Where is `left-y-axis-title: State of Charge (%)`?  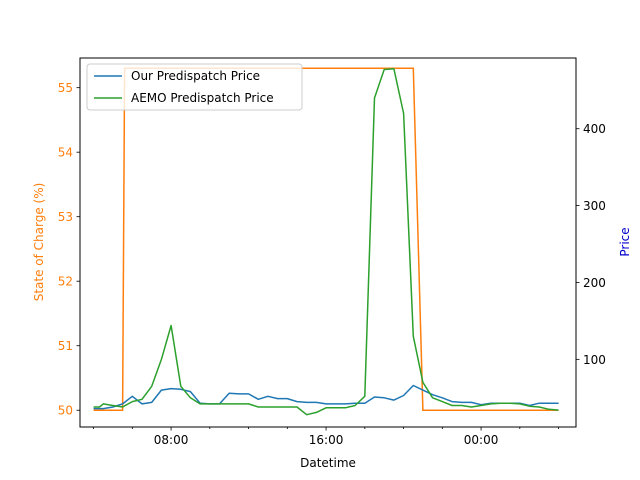 left-y-axis-title: State of Charge (%) is located at coordinates (39, 242).